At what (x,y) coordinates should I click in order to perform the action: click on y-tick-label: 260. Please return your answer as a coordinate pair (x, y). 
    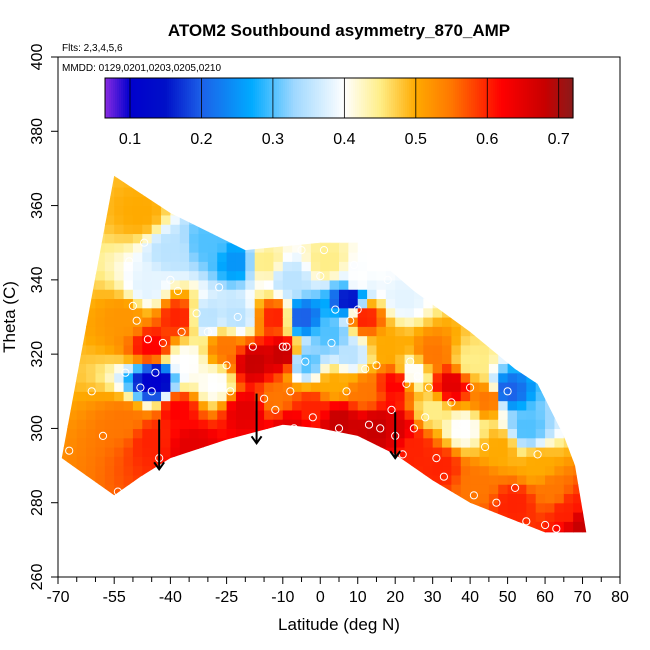
    Looking at the image, I should click on (37, 577).